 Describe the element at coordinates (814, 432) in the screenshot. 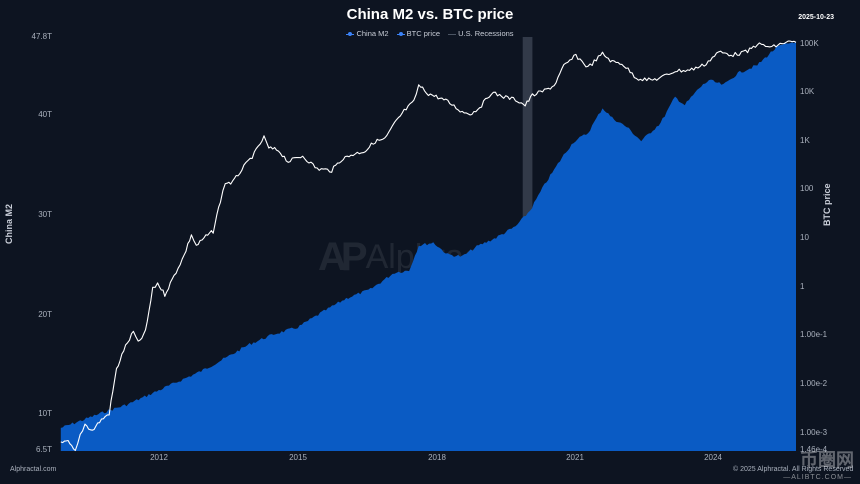

I see `right-axis-tick: 1.00e-3` at that location.